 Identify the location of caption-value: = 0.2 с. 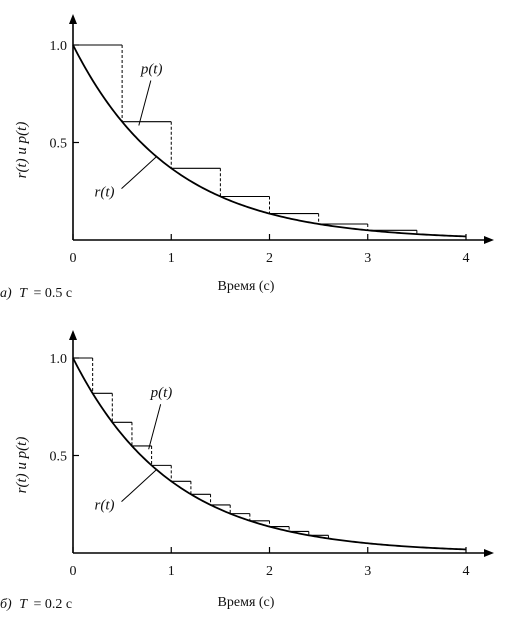
(53, 604).